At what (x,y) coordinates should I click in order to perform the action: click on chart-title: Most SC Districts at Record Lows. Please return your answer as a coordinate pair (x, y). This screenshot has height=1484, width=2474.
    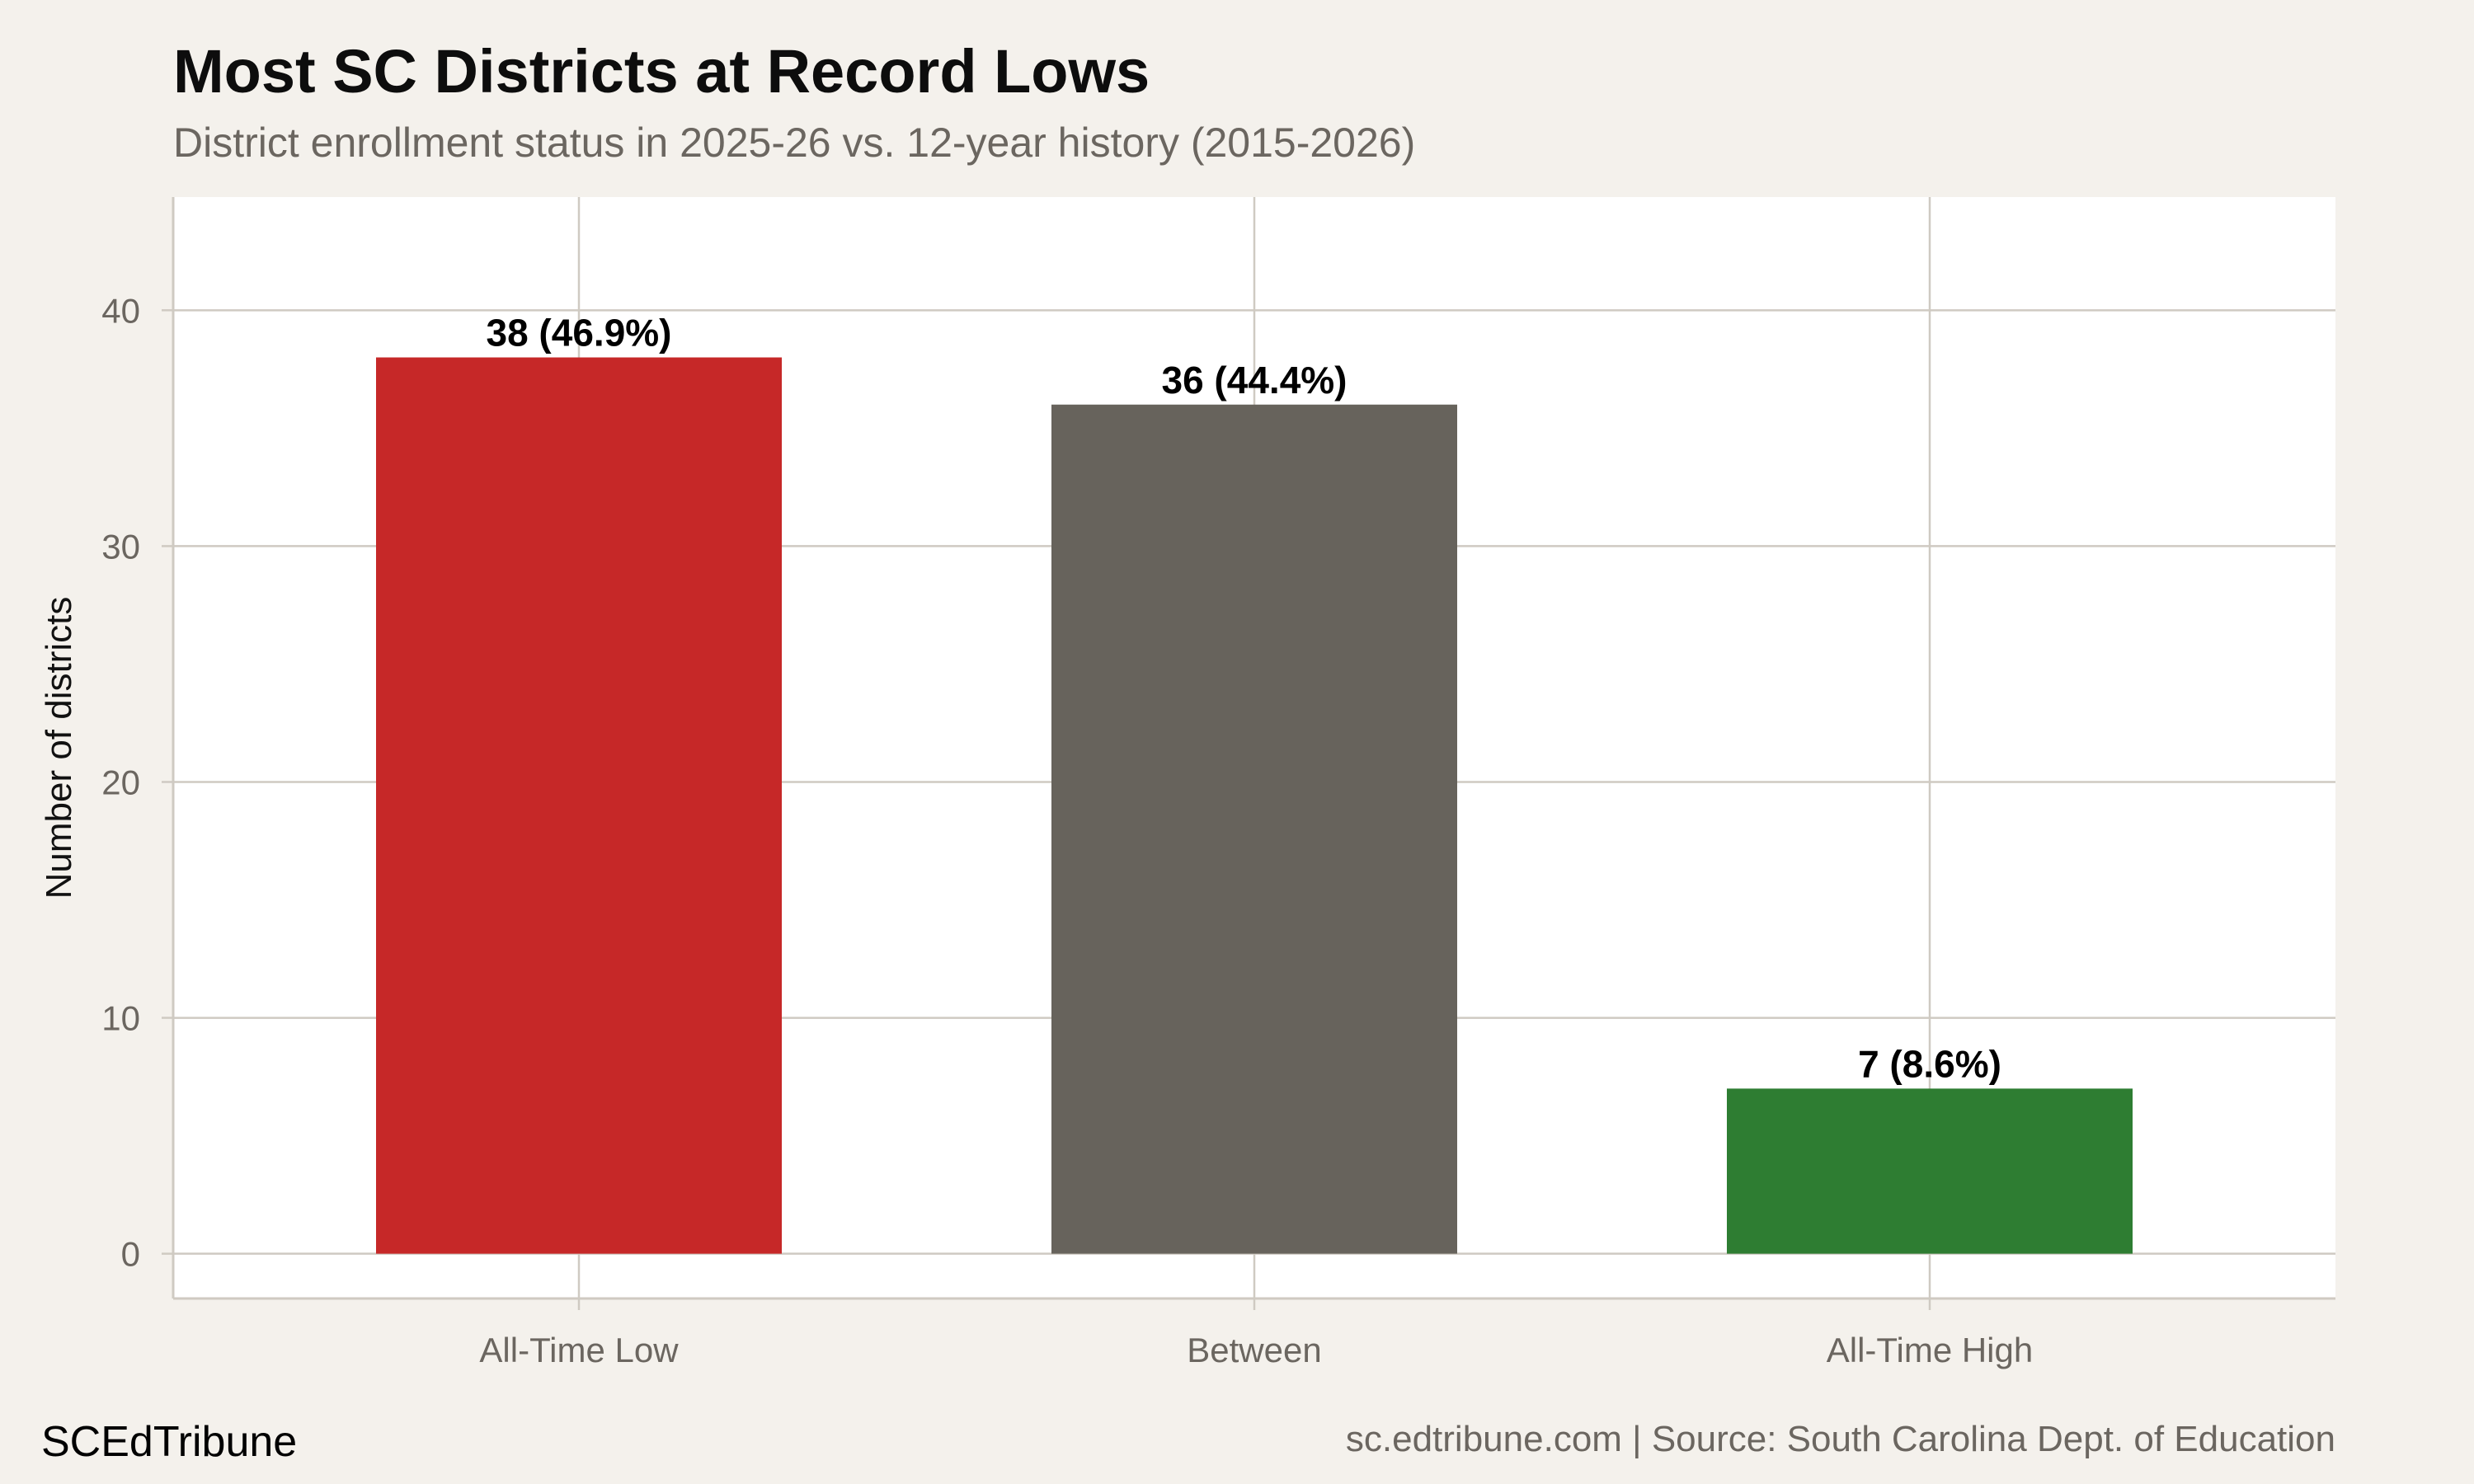
    Looking at the image, I should click on (661, 71).